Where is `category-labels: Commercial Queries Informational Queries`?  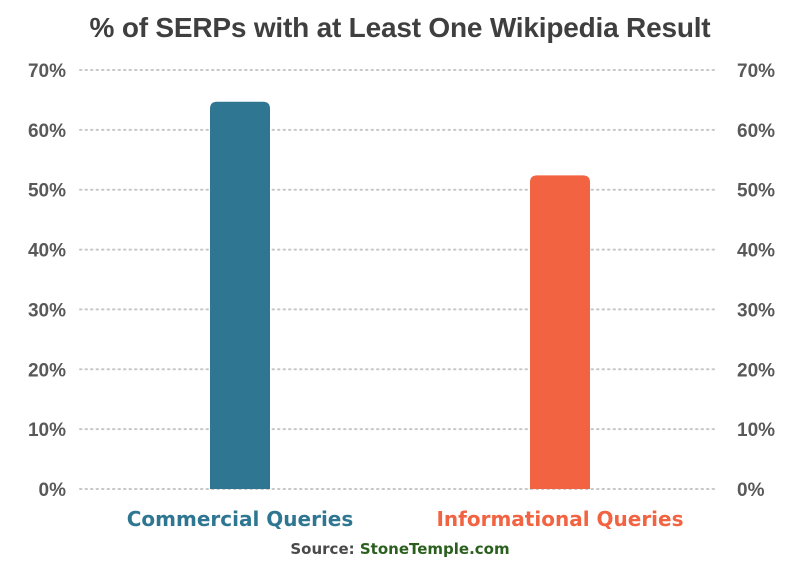 category-labels: Commercial Queries Informational Queries is located at coordinates (405, 519).